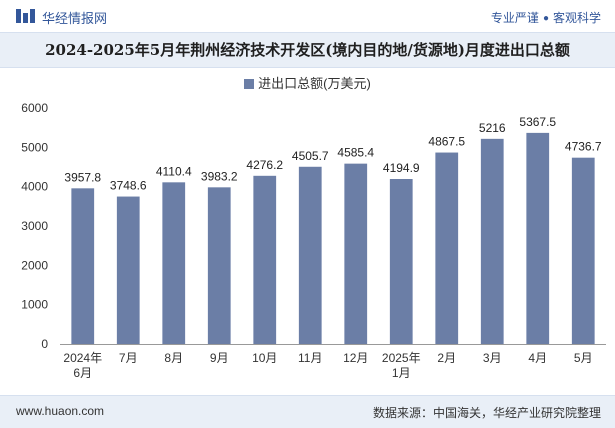 The width and height of the screenshot is (615, 428). Describe the element at coordinates (34, 147) in the screenshot. I see `y-tick-label: 5000` at that location.